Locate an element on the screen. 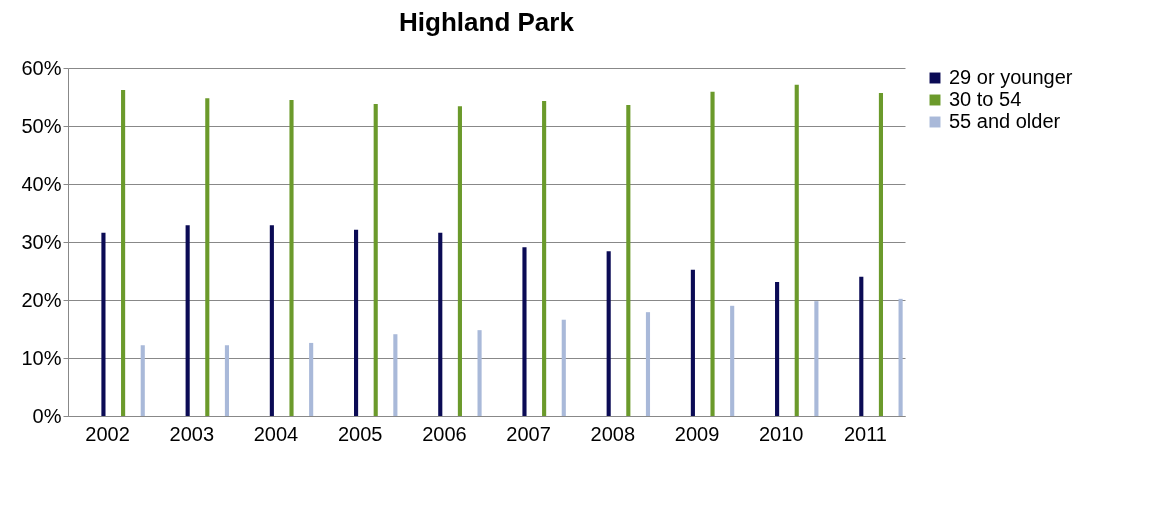 This screenshot has height=508, width=1172. x-tick-label: 2006 is located at coordinates (444, 433).